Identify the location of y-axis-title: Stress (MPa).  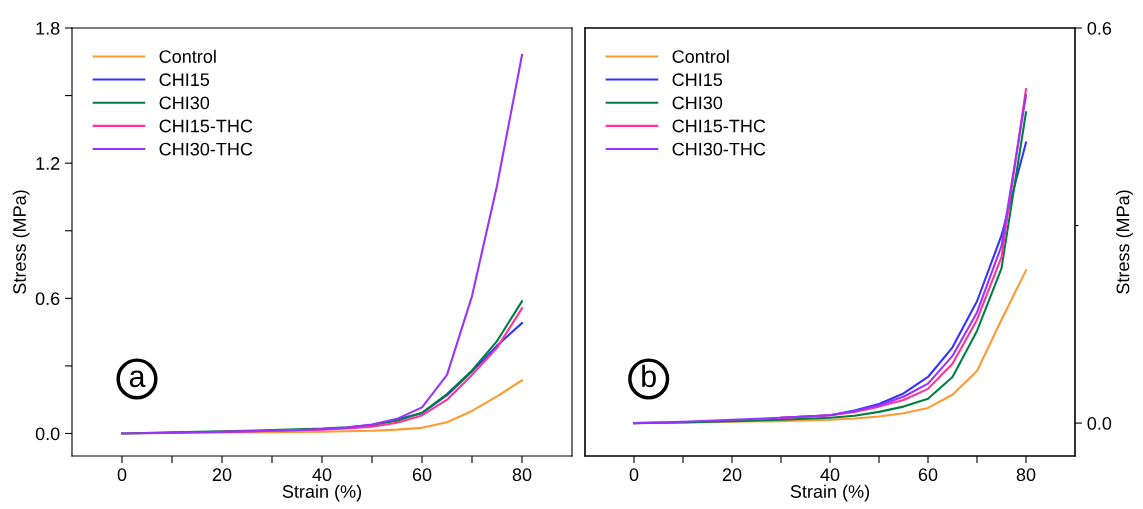
(21, 242).